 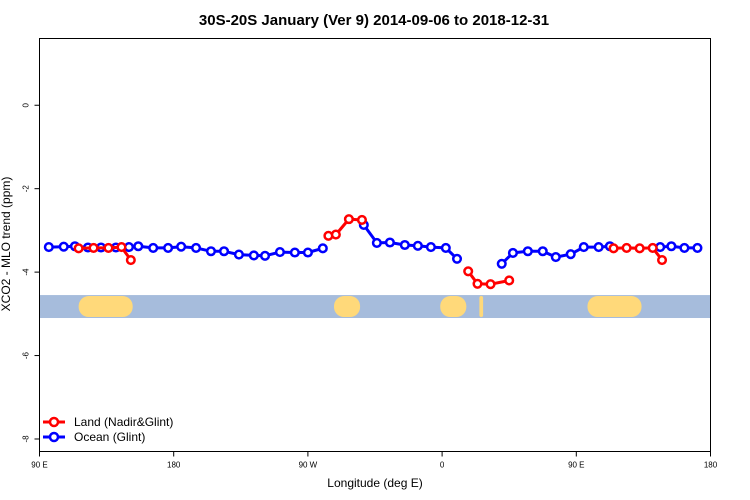 What do you see at coordinates (442, 465) in the screenshot?
I see `x-tick-label-3: 0` at bounding box center [442, 465].